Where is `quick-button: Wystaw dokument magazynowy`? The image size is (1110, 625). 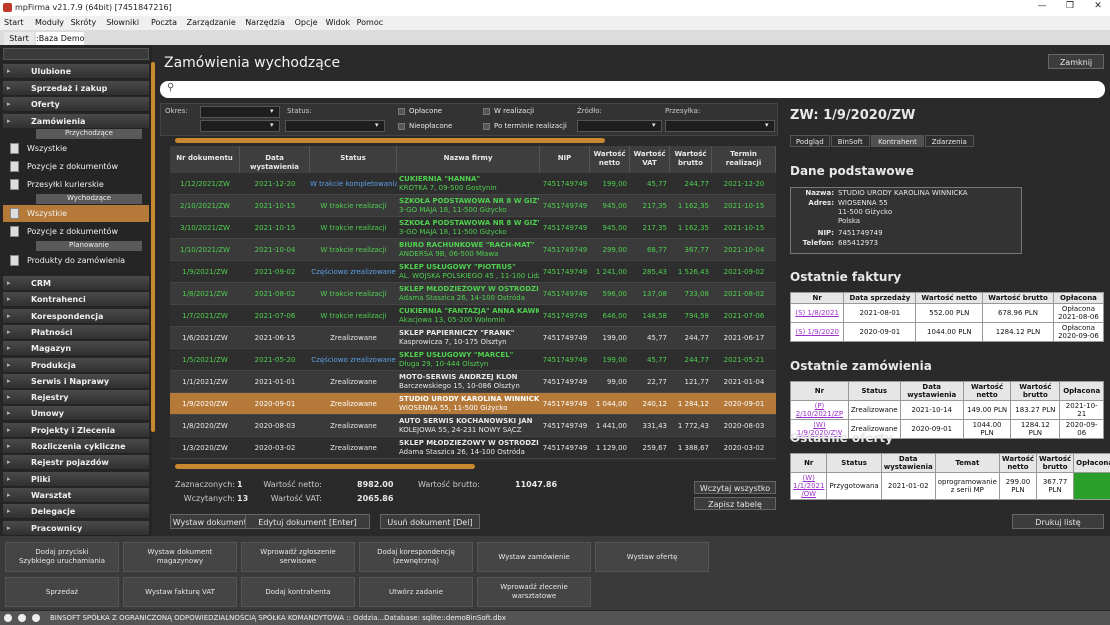 quick-button: Wystaw dokument magazynowy is located at coordinates (180, 557).